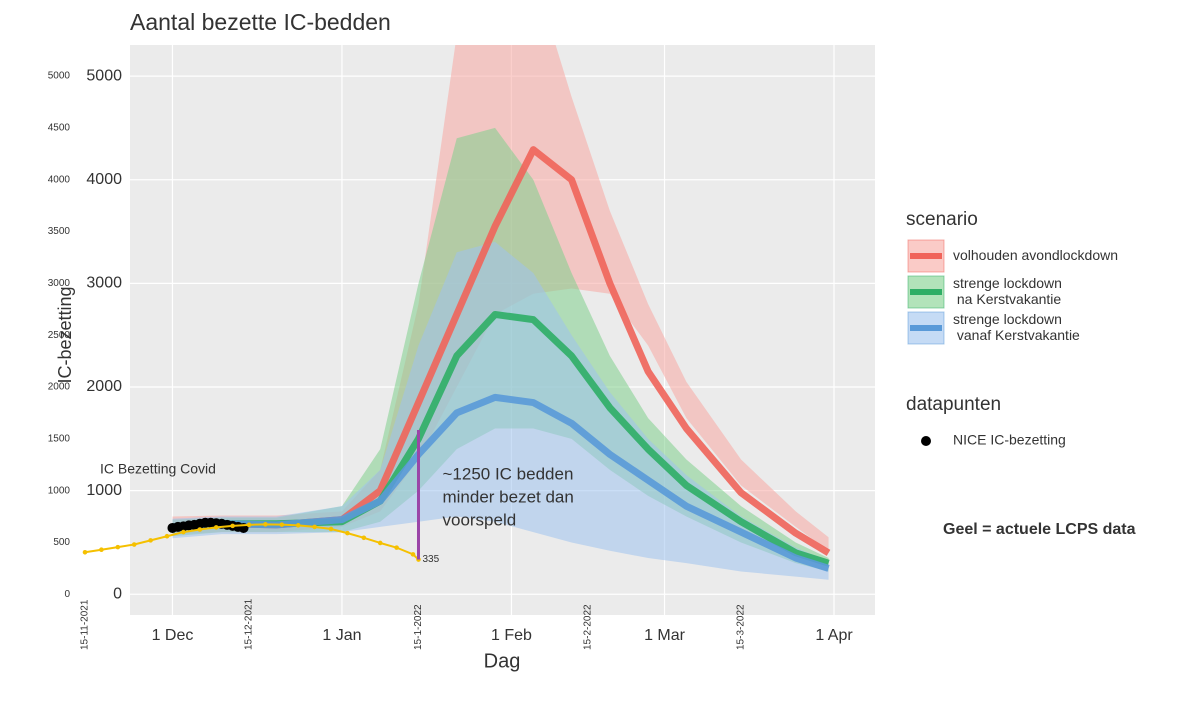 This screenshot has width=1200, height=707. Describe the element at coordinates (173, 635) in the screenshot. I see `x-tick-label: 1 Dec` at that location.